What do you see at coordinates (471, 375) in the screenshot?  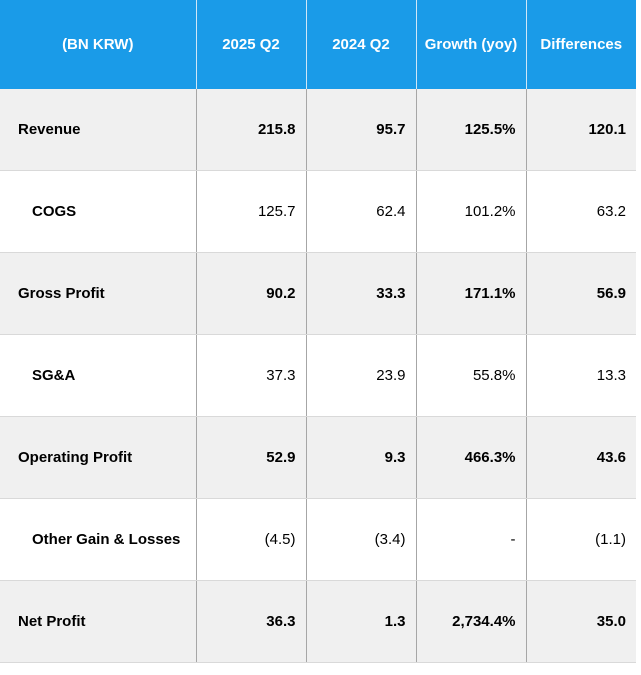 I see `value-cell: 55.8%` at bounding box center [471, 375].